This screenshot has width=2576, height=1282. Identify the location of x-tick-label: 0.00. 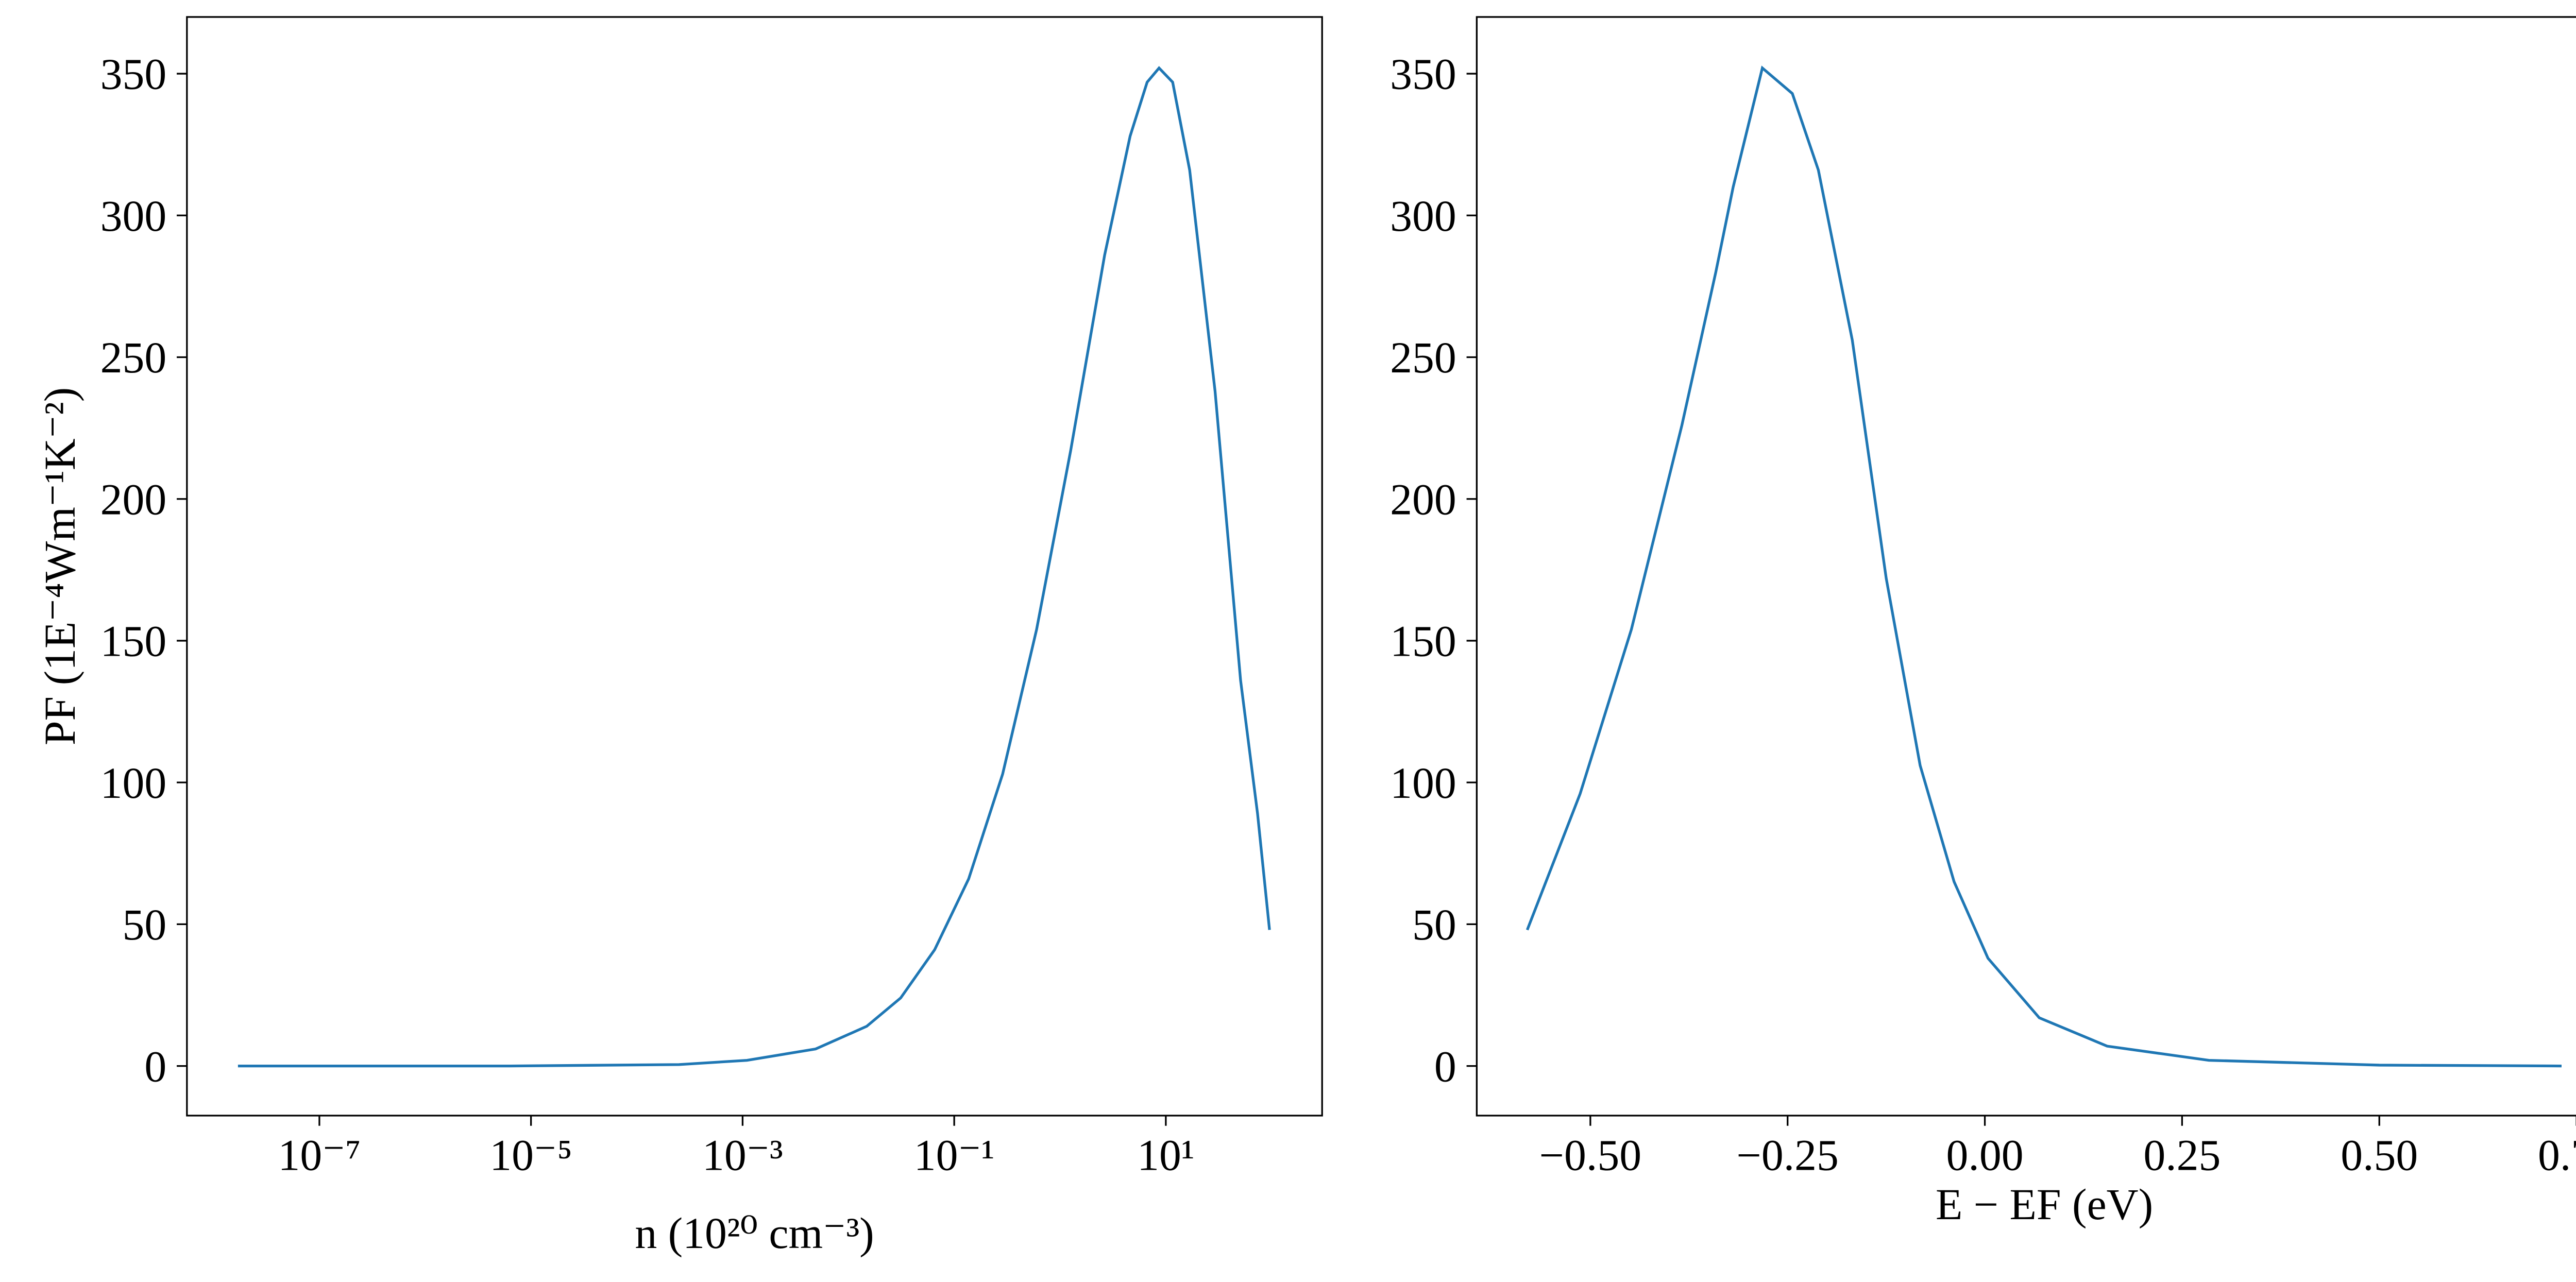
(1985, 1155).